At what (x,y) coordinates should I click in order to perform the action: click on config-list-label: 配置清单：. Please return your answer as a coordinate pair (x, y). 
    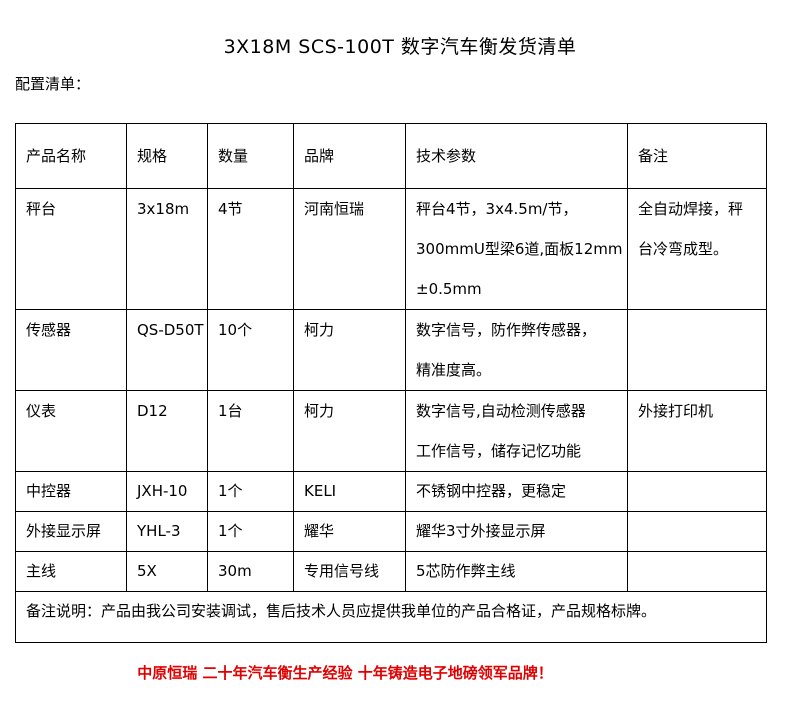
    Looking at the image, I should click on (53, 84).